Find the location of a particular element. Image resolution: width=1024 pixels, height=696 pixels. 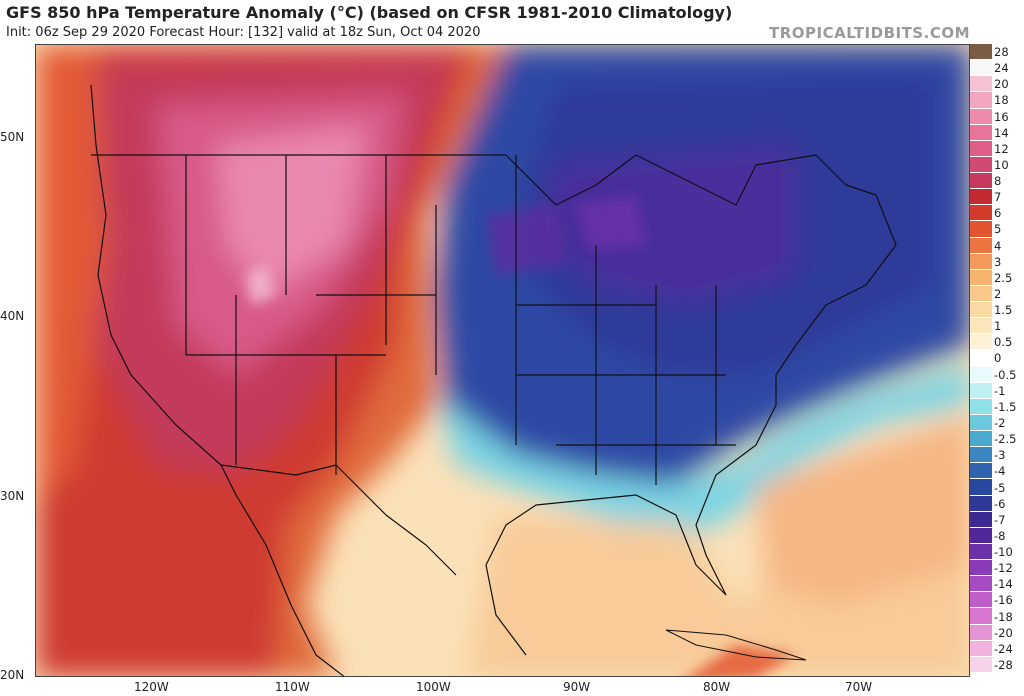

colorbar-level: -3 is located at coordinates (997, 455).